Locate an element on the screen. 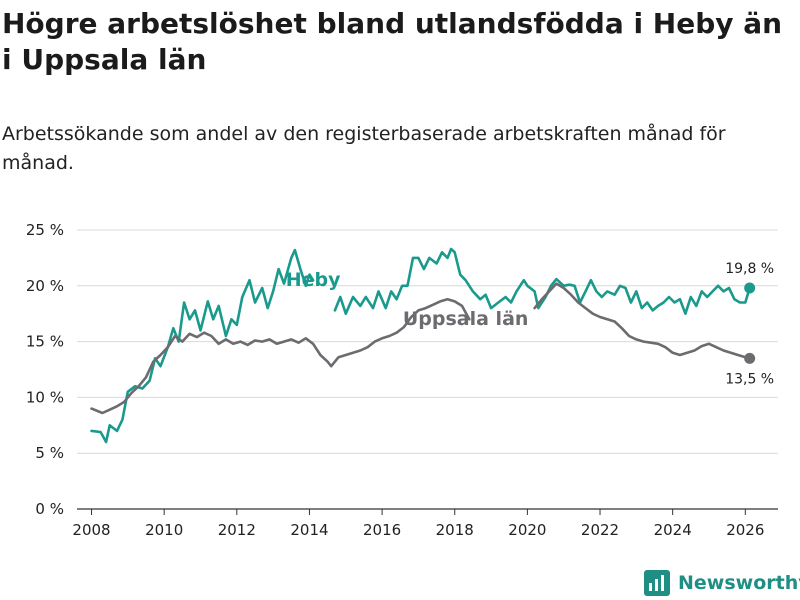  x-tick-label: 2026 is located at coordinates (745, 530).